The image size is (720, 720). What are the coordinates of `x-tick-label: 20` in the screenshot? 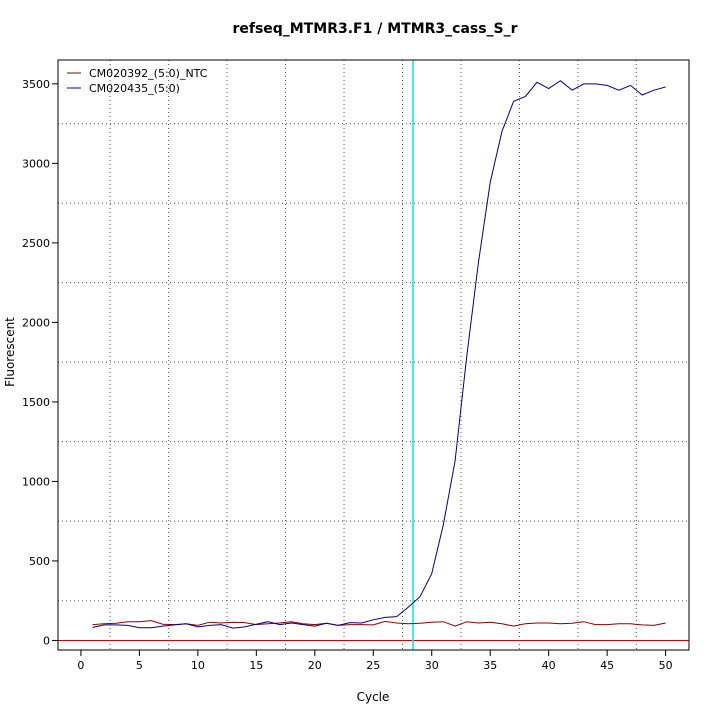 It's located at (315, 665).